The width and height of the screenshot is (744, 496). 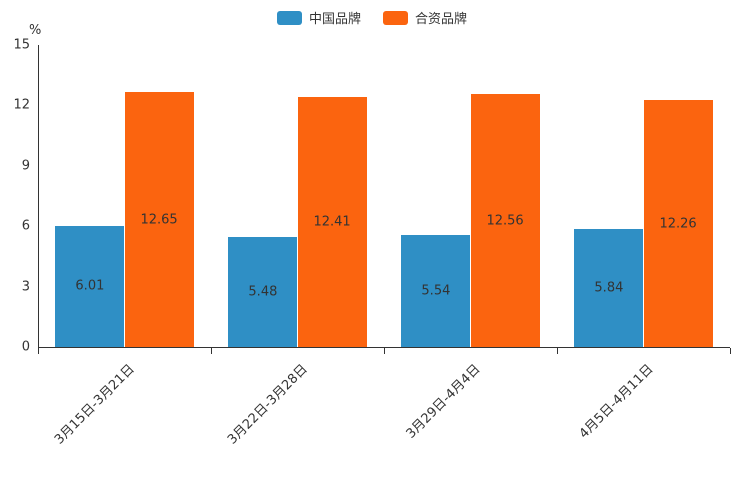 What do you see at coordinates (95, 404) in the screenshot?
I see `x-axis-label: 3月15日-3月21日` at bounding box center [95, 404].